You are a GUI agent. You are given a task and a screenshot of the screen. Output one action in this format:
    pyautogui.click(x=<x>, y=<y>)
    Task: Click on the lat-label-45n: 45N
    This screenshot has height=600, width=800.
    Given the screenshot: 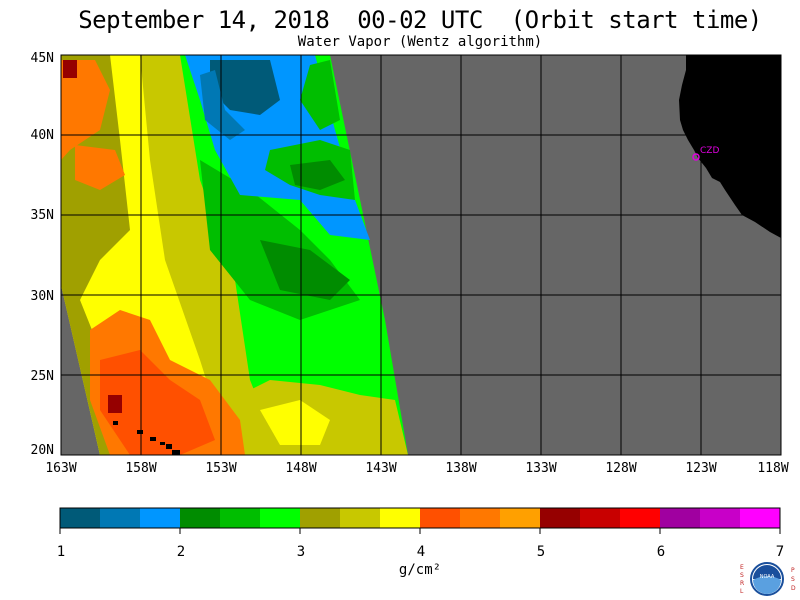 What is the action you would take?
    pyautogui.click(x=42, y=58)
    